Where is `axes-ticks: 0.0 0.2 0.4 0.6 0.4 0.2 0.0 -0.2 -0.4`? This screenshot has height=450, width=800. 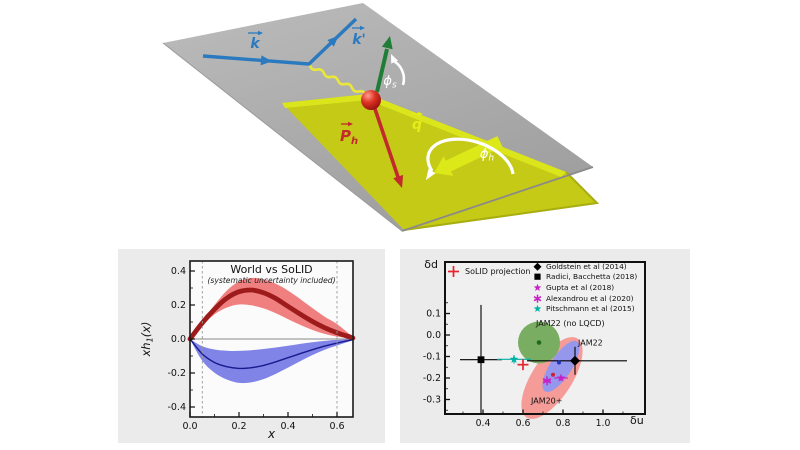 axes-ticks: 0.0 0.2 0.4 0.6 0.4 0.2 0.0 -0.2 -0.4 is located at coordinates (255, 349).